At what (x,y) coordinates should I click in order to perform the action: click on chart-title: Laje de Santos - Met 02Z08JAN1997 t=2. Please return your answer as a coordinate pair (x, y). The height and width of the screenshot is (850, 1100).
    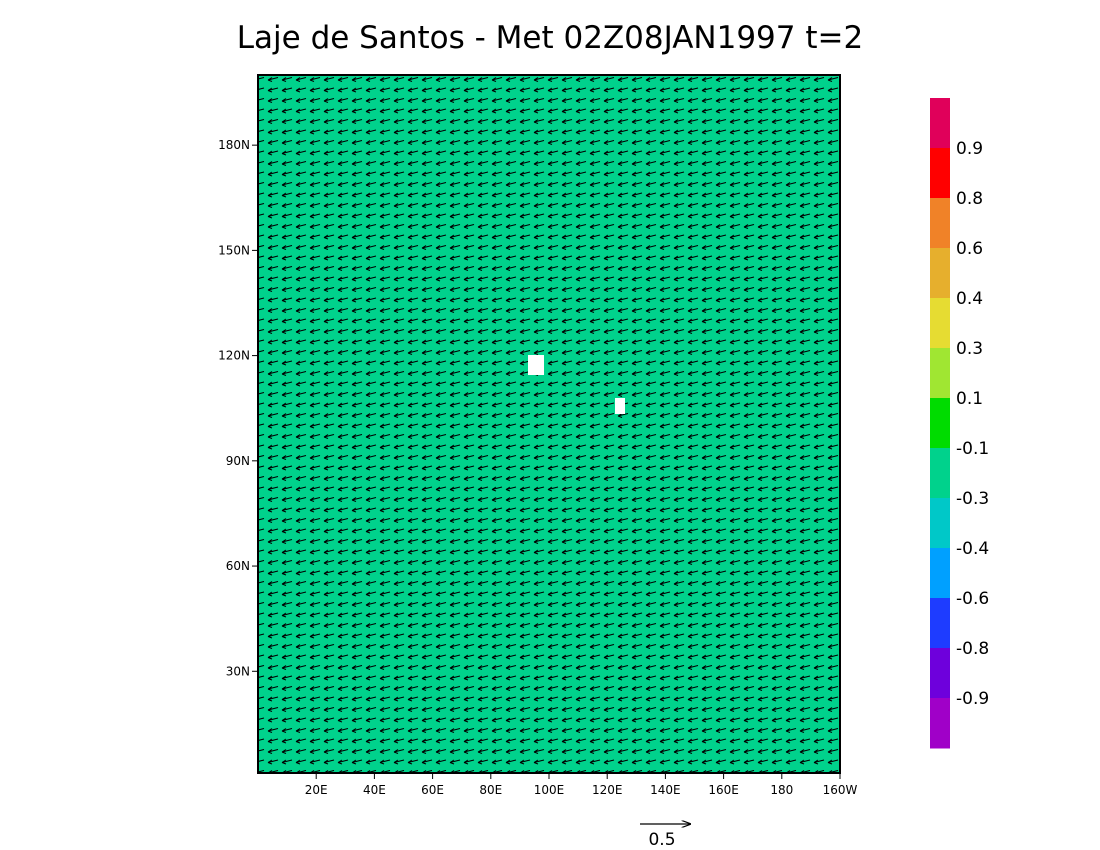
    Looking at the image, I should click on (550, 38).